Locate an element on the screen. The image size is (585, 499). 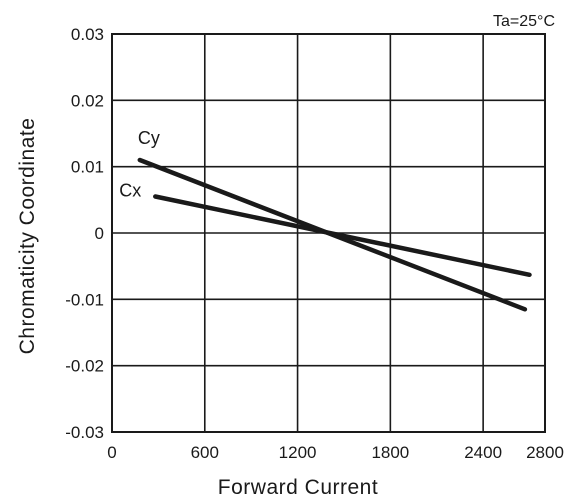
y-tick-label: -0.01 is located at coordinates (84, 299).